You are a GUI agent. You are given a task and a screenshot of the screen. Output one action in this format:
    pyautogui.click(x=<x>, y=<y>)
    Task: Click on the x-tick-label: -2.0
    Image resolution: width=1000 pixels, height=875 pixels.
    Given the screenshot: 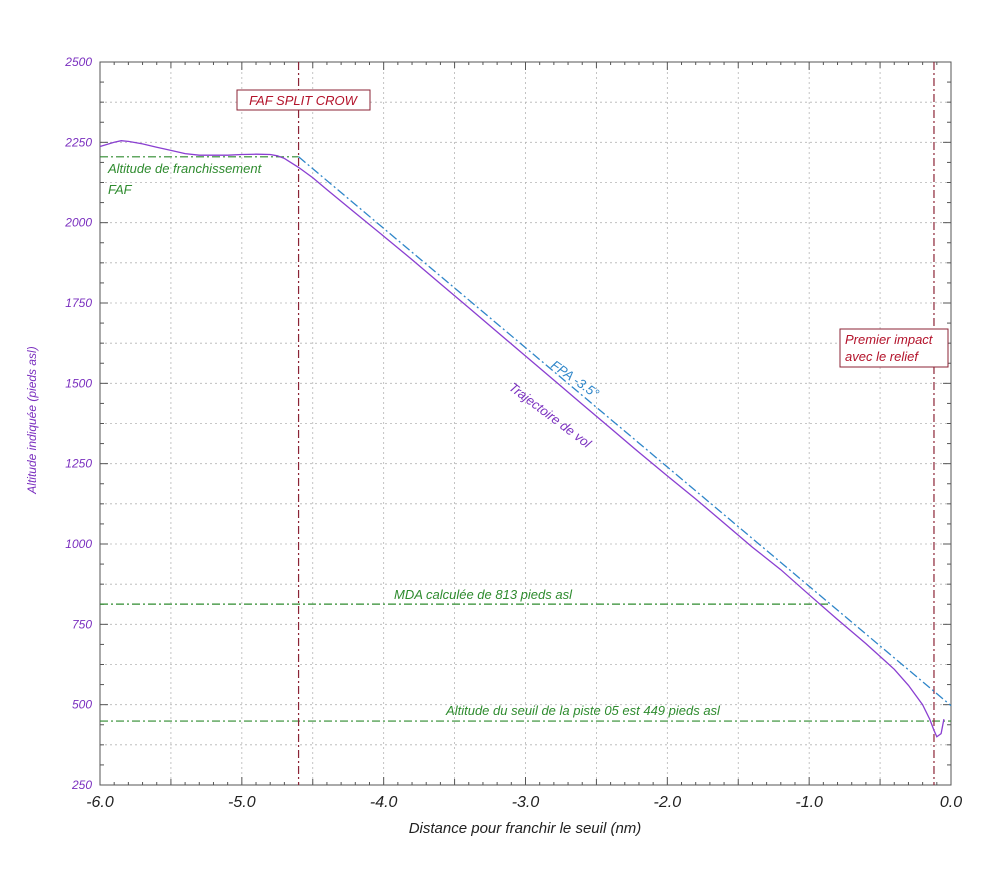 What is the action you would take?
    pyautogui.click(x=668, y=802)
    